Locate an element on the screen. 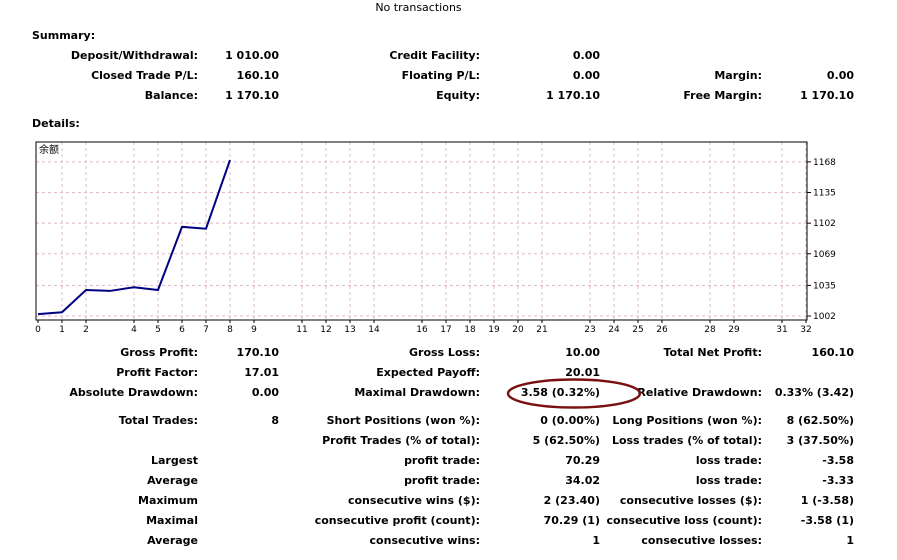 The width and height of the screenshot is (897, 560). summary-title: Summary: is located at coordinates (64, 35).